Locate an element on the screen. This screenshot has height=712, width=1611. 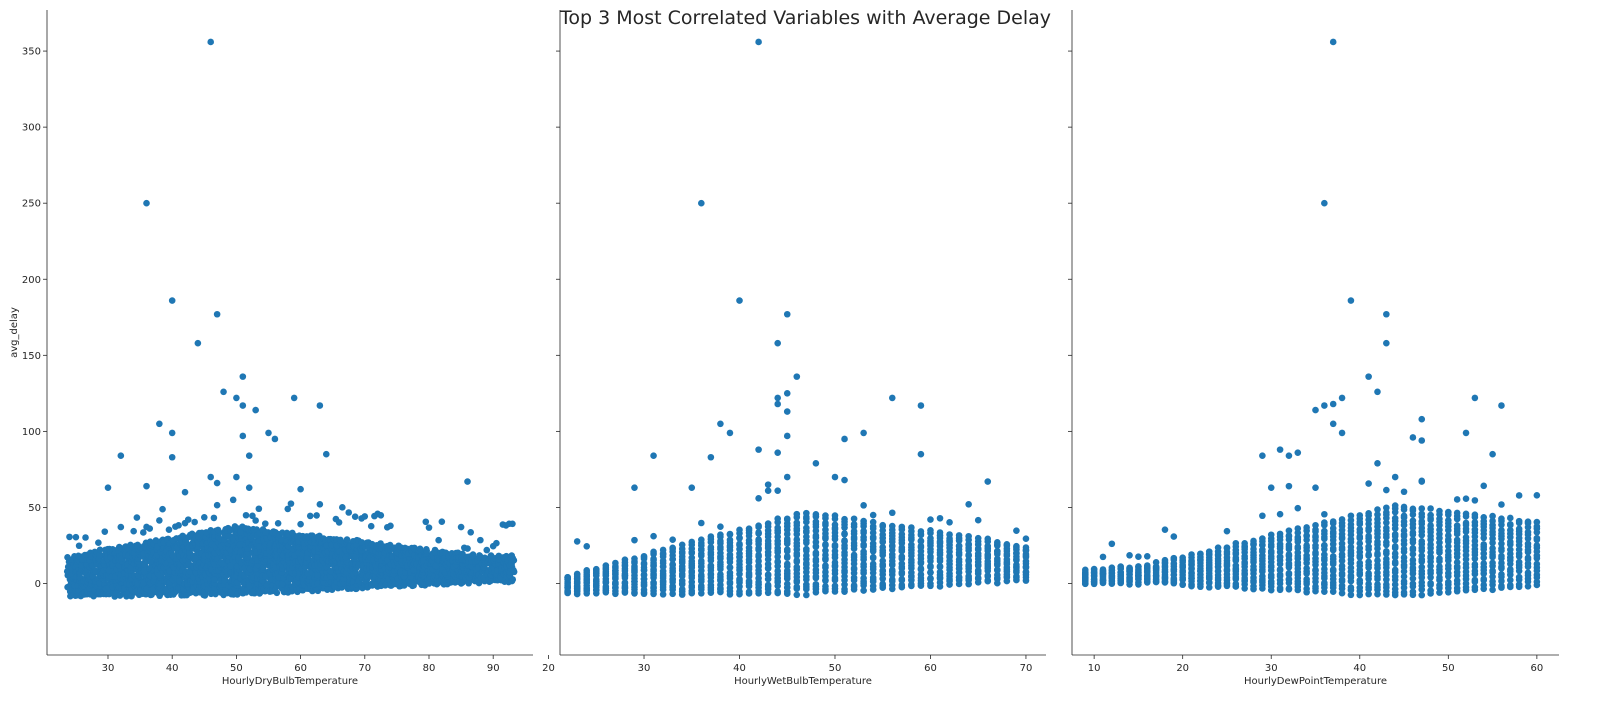
y-tick-label: 200 is located at coordinates (31, 280).